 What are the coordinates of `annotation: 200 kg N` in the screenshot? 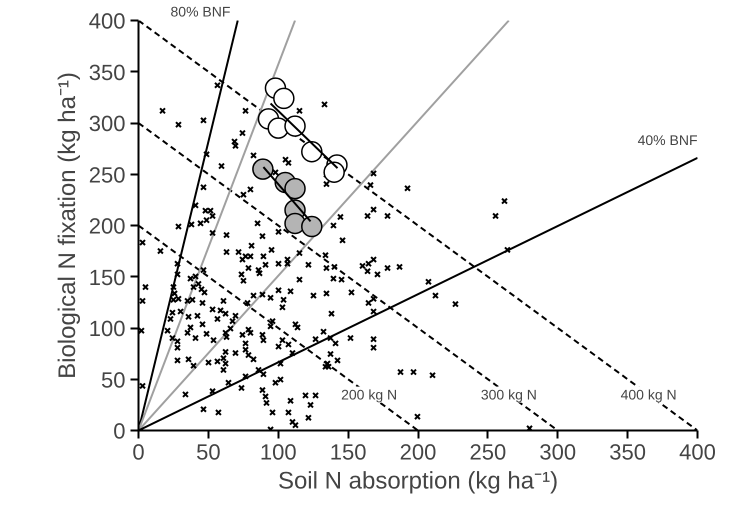 It's located at (369, 394).